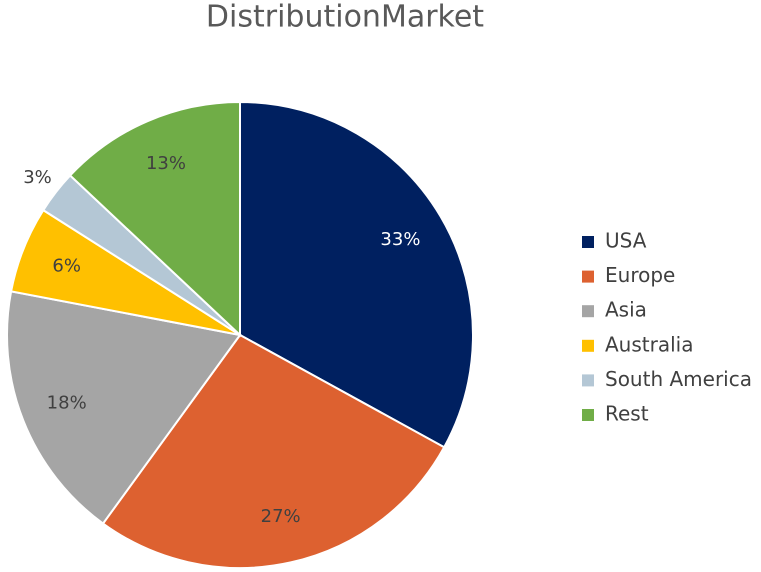  I want to click on chart-title: DistributionMarket, so click(345, 17).